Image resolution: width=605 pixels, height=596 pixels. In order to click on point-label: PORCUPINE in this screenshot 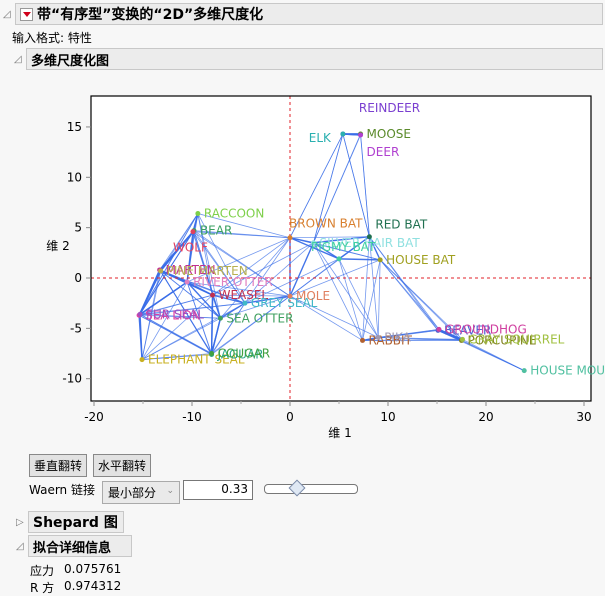, I will do `click(502, 340)`.